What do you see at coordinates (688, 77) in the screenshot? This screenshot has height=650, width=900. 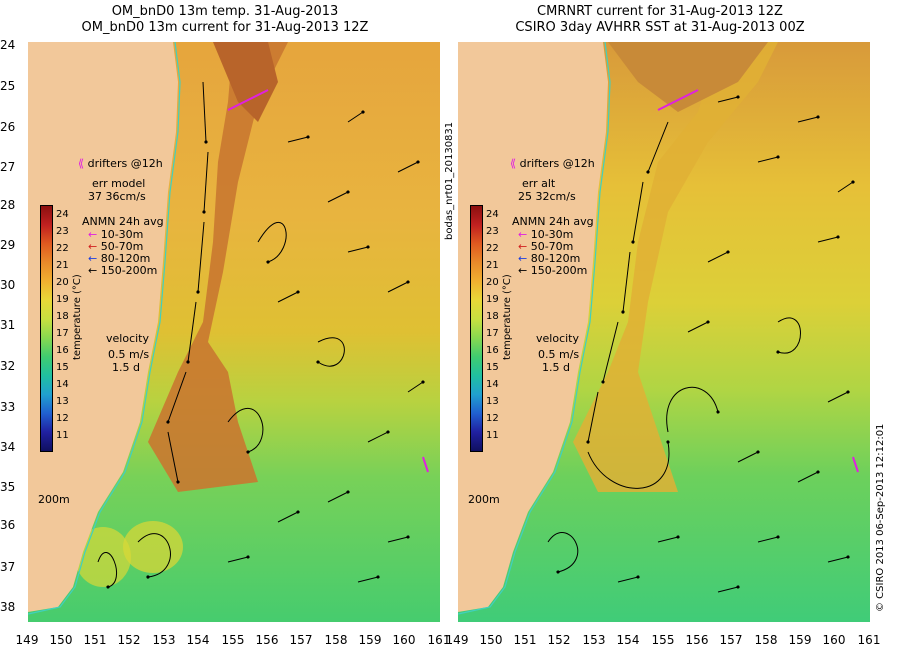 I see `right-warm-core` at bounding box center [688, 77].